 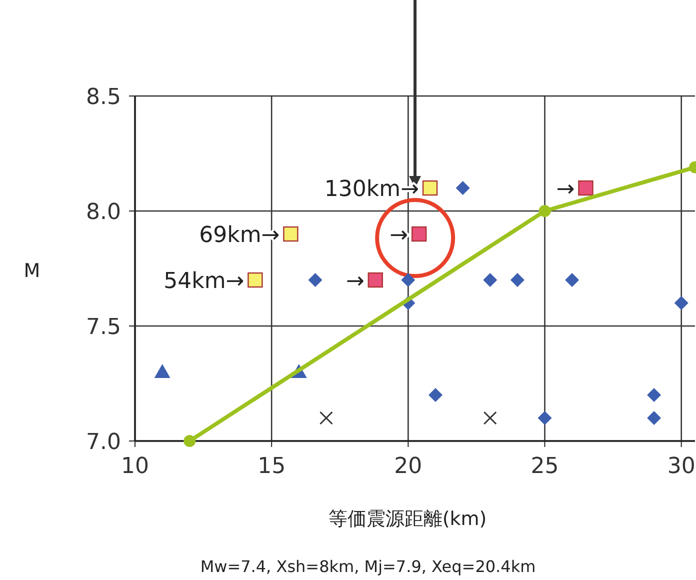 What do you see at coordinates (681, 466) in the screenshot?
I see `x-tick-label: 30` at bounding box center [681, 466].